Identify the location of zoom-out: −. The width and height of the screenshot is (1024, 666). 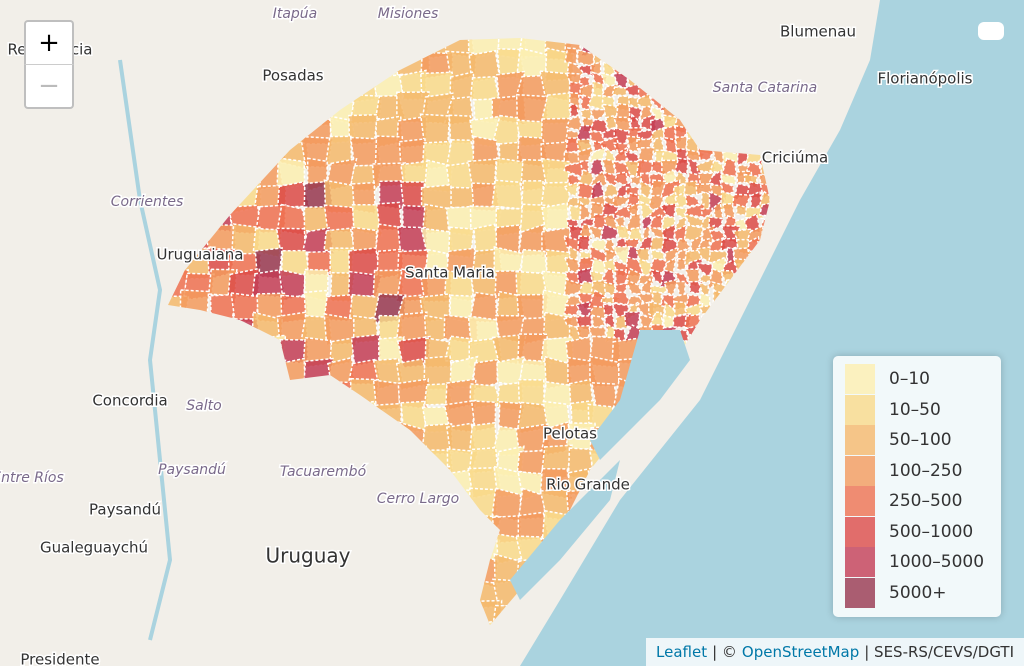
(49, 86).